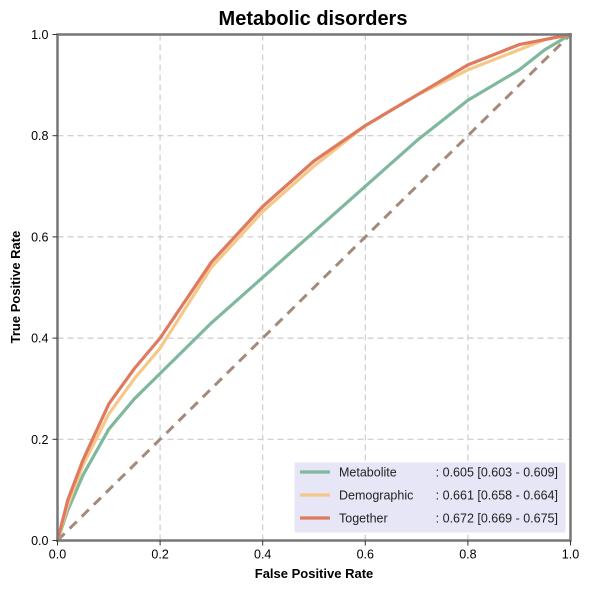  I want to click on legend-value-metabolite: : 0.605 [0.603 - 0.609], so click(497, 473).